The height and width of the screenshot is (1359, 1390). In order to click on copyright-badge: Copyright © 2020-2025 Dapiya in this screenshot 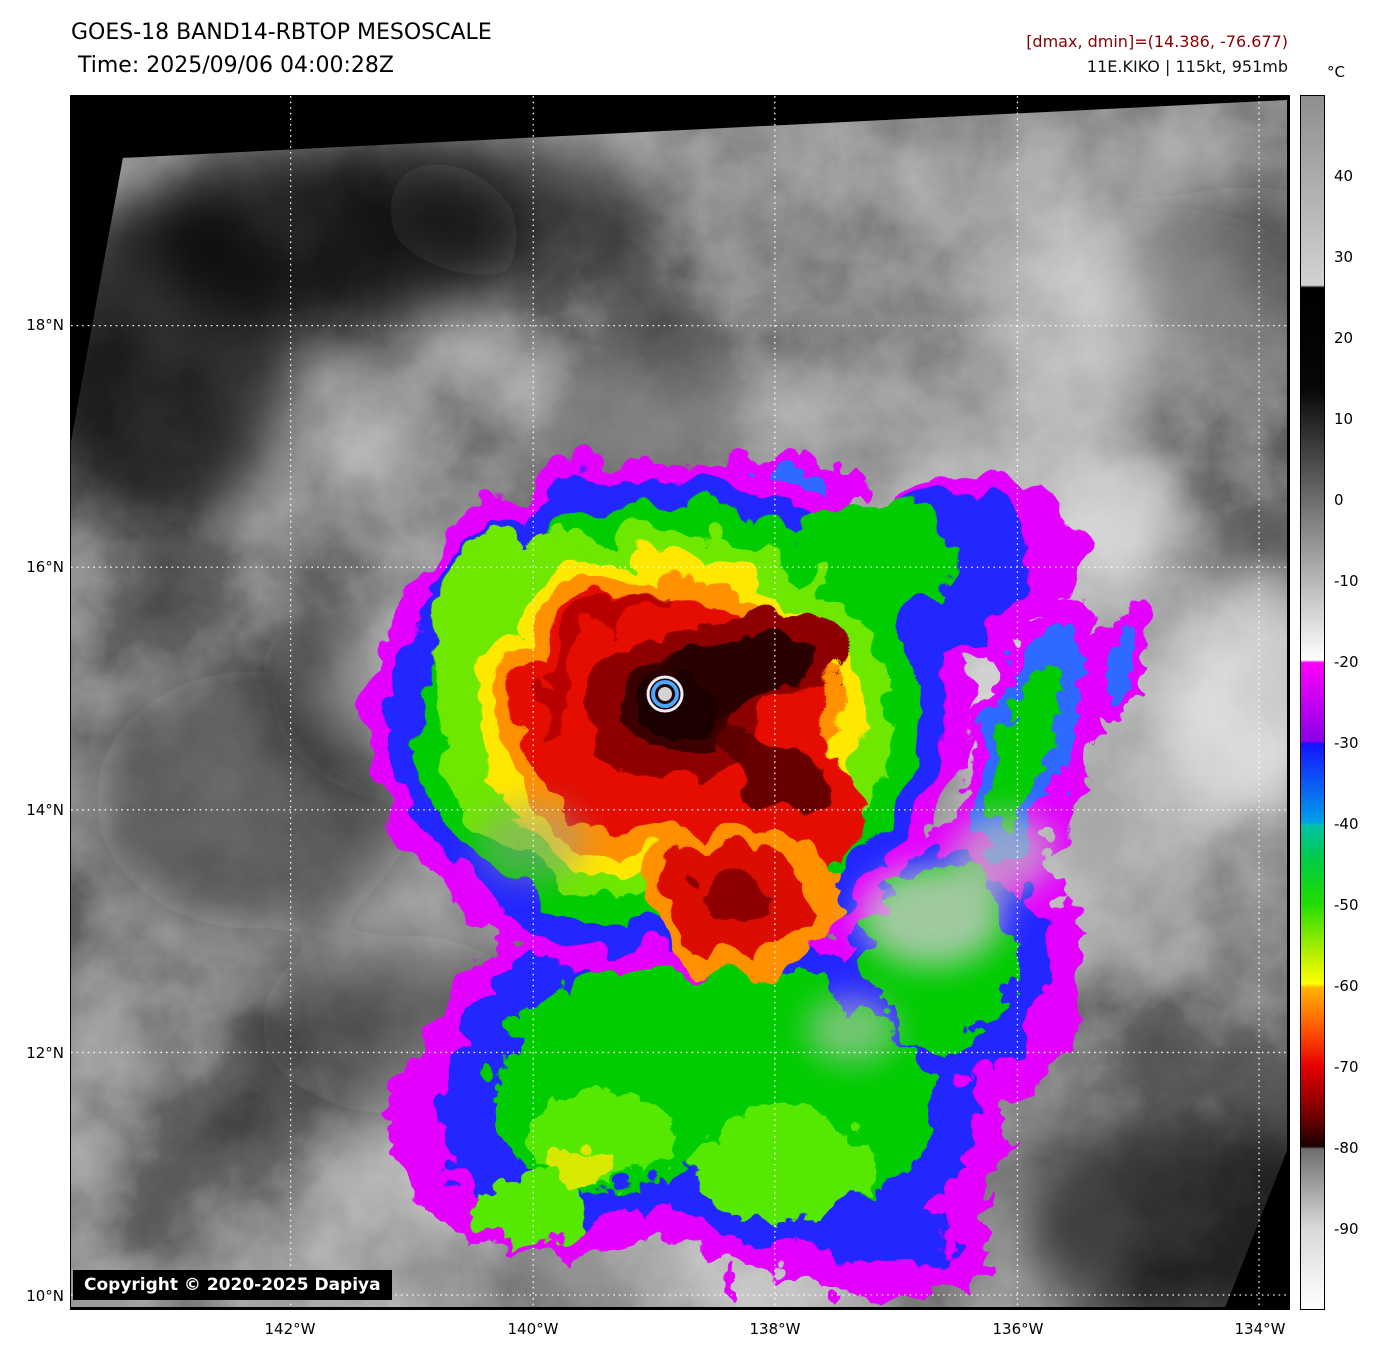, I will do `click(232, 1285)`.